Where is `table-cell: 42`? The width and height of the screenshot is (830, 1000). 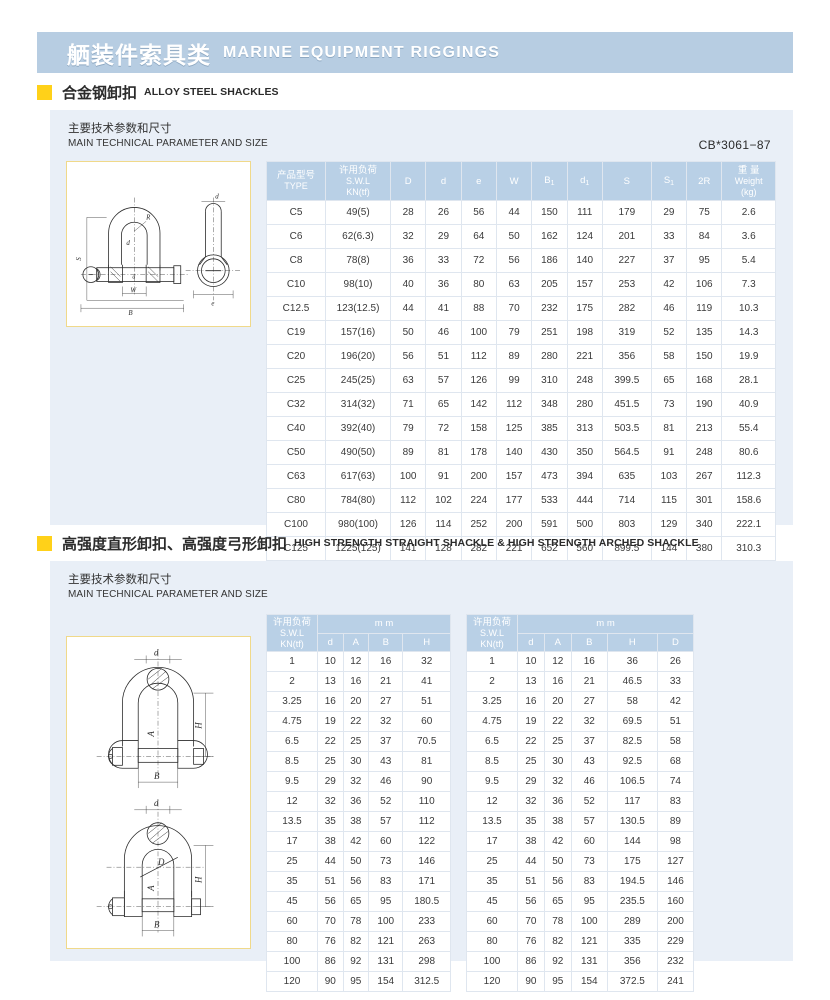
table-cell: 42 is located at coordinates (557, 841).